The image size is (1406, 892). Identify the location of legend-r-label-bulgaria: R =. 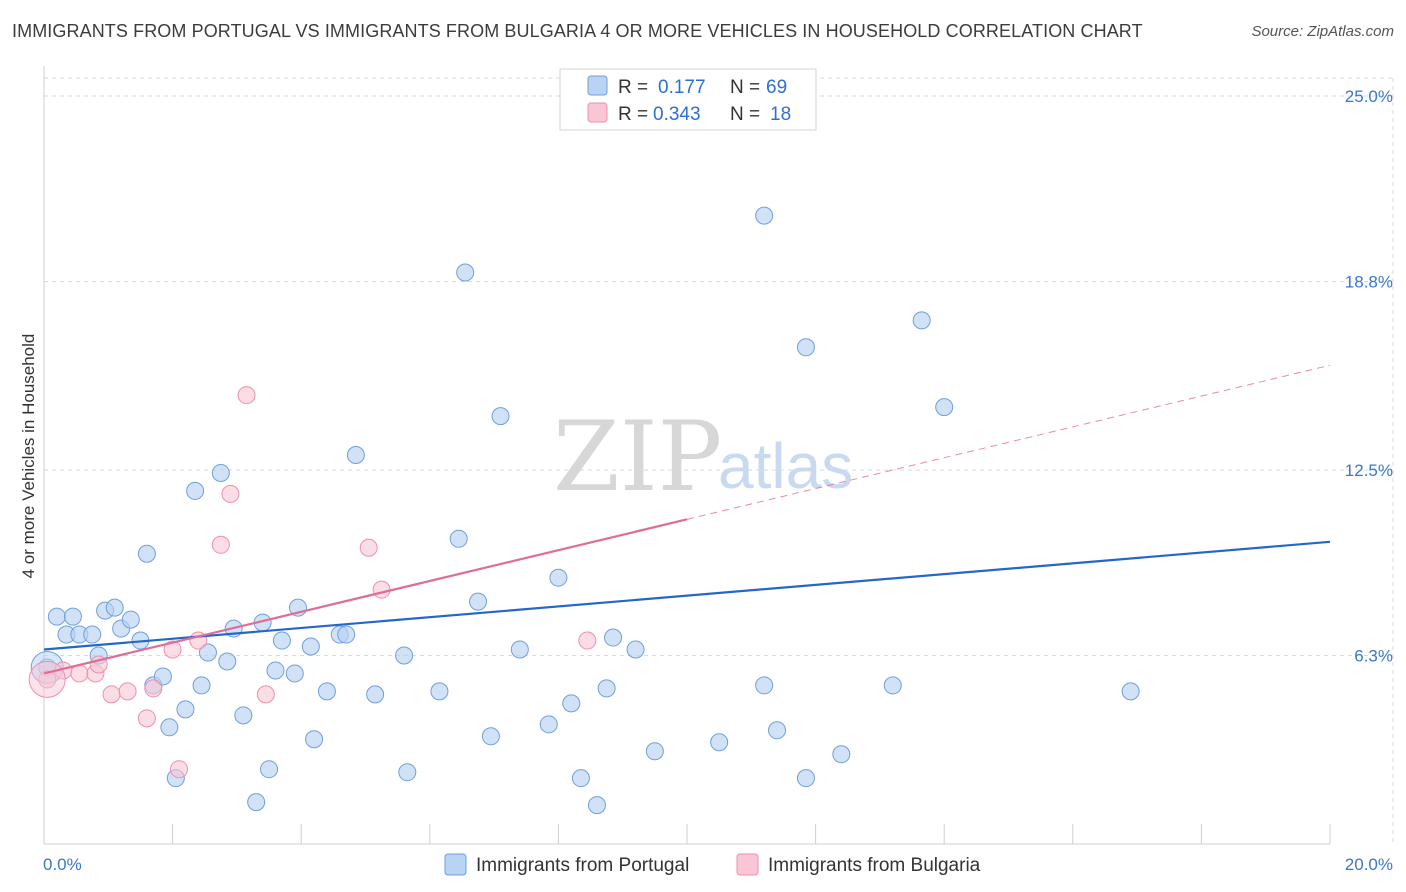
(633, 114).